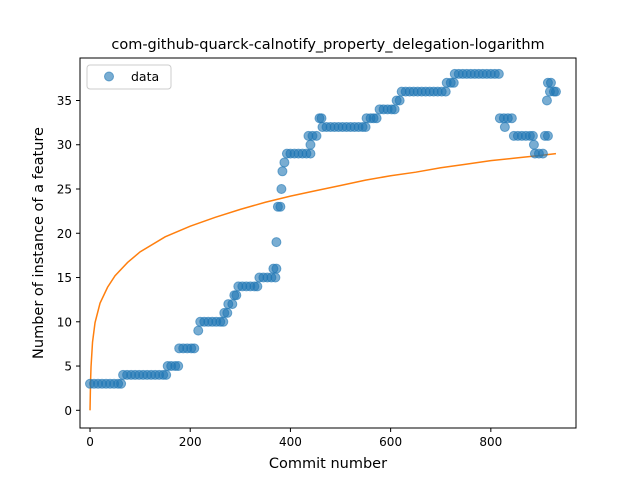 This screenshot has height=480, width=640. What do you see at coordinates (190, 442) in the screenshot?
I see `x-tick-label: 200` at bounding box center [190, 442].